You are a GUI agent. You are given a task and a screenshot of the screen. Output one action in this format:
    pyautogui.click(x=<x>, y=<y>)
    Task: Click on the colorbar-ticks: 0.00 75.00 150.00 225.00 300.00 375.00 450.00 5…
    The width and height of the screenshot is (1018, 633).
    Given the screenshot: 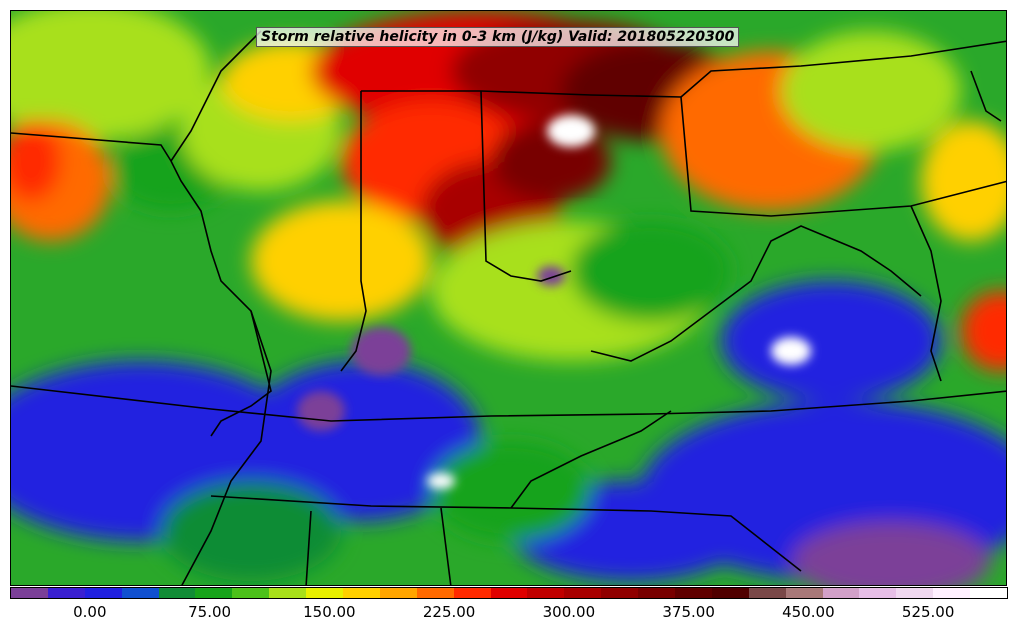 What is the action you would take?
    pyautogui.click(x=509, y=614)
    